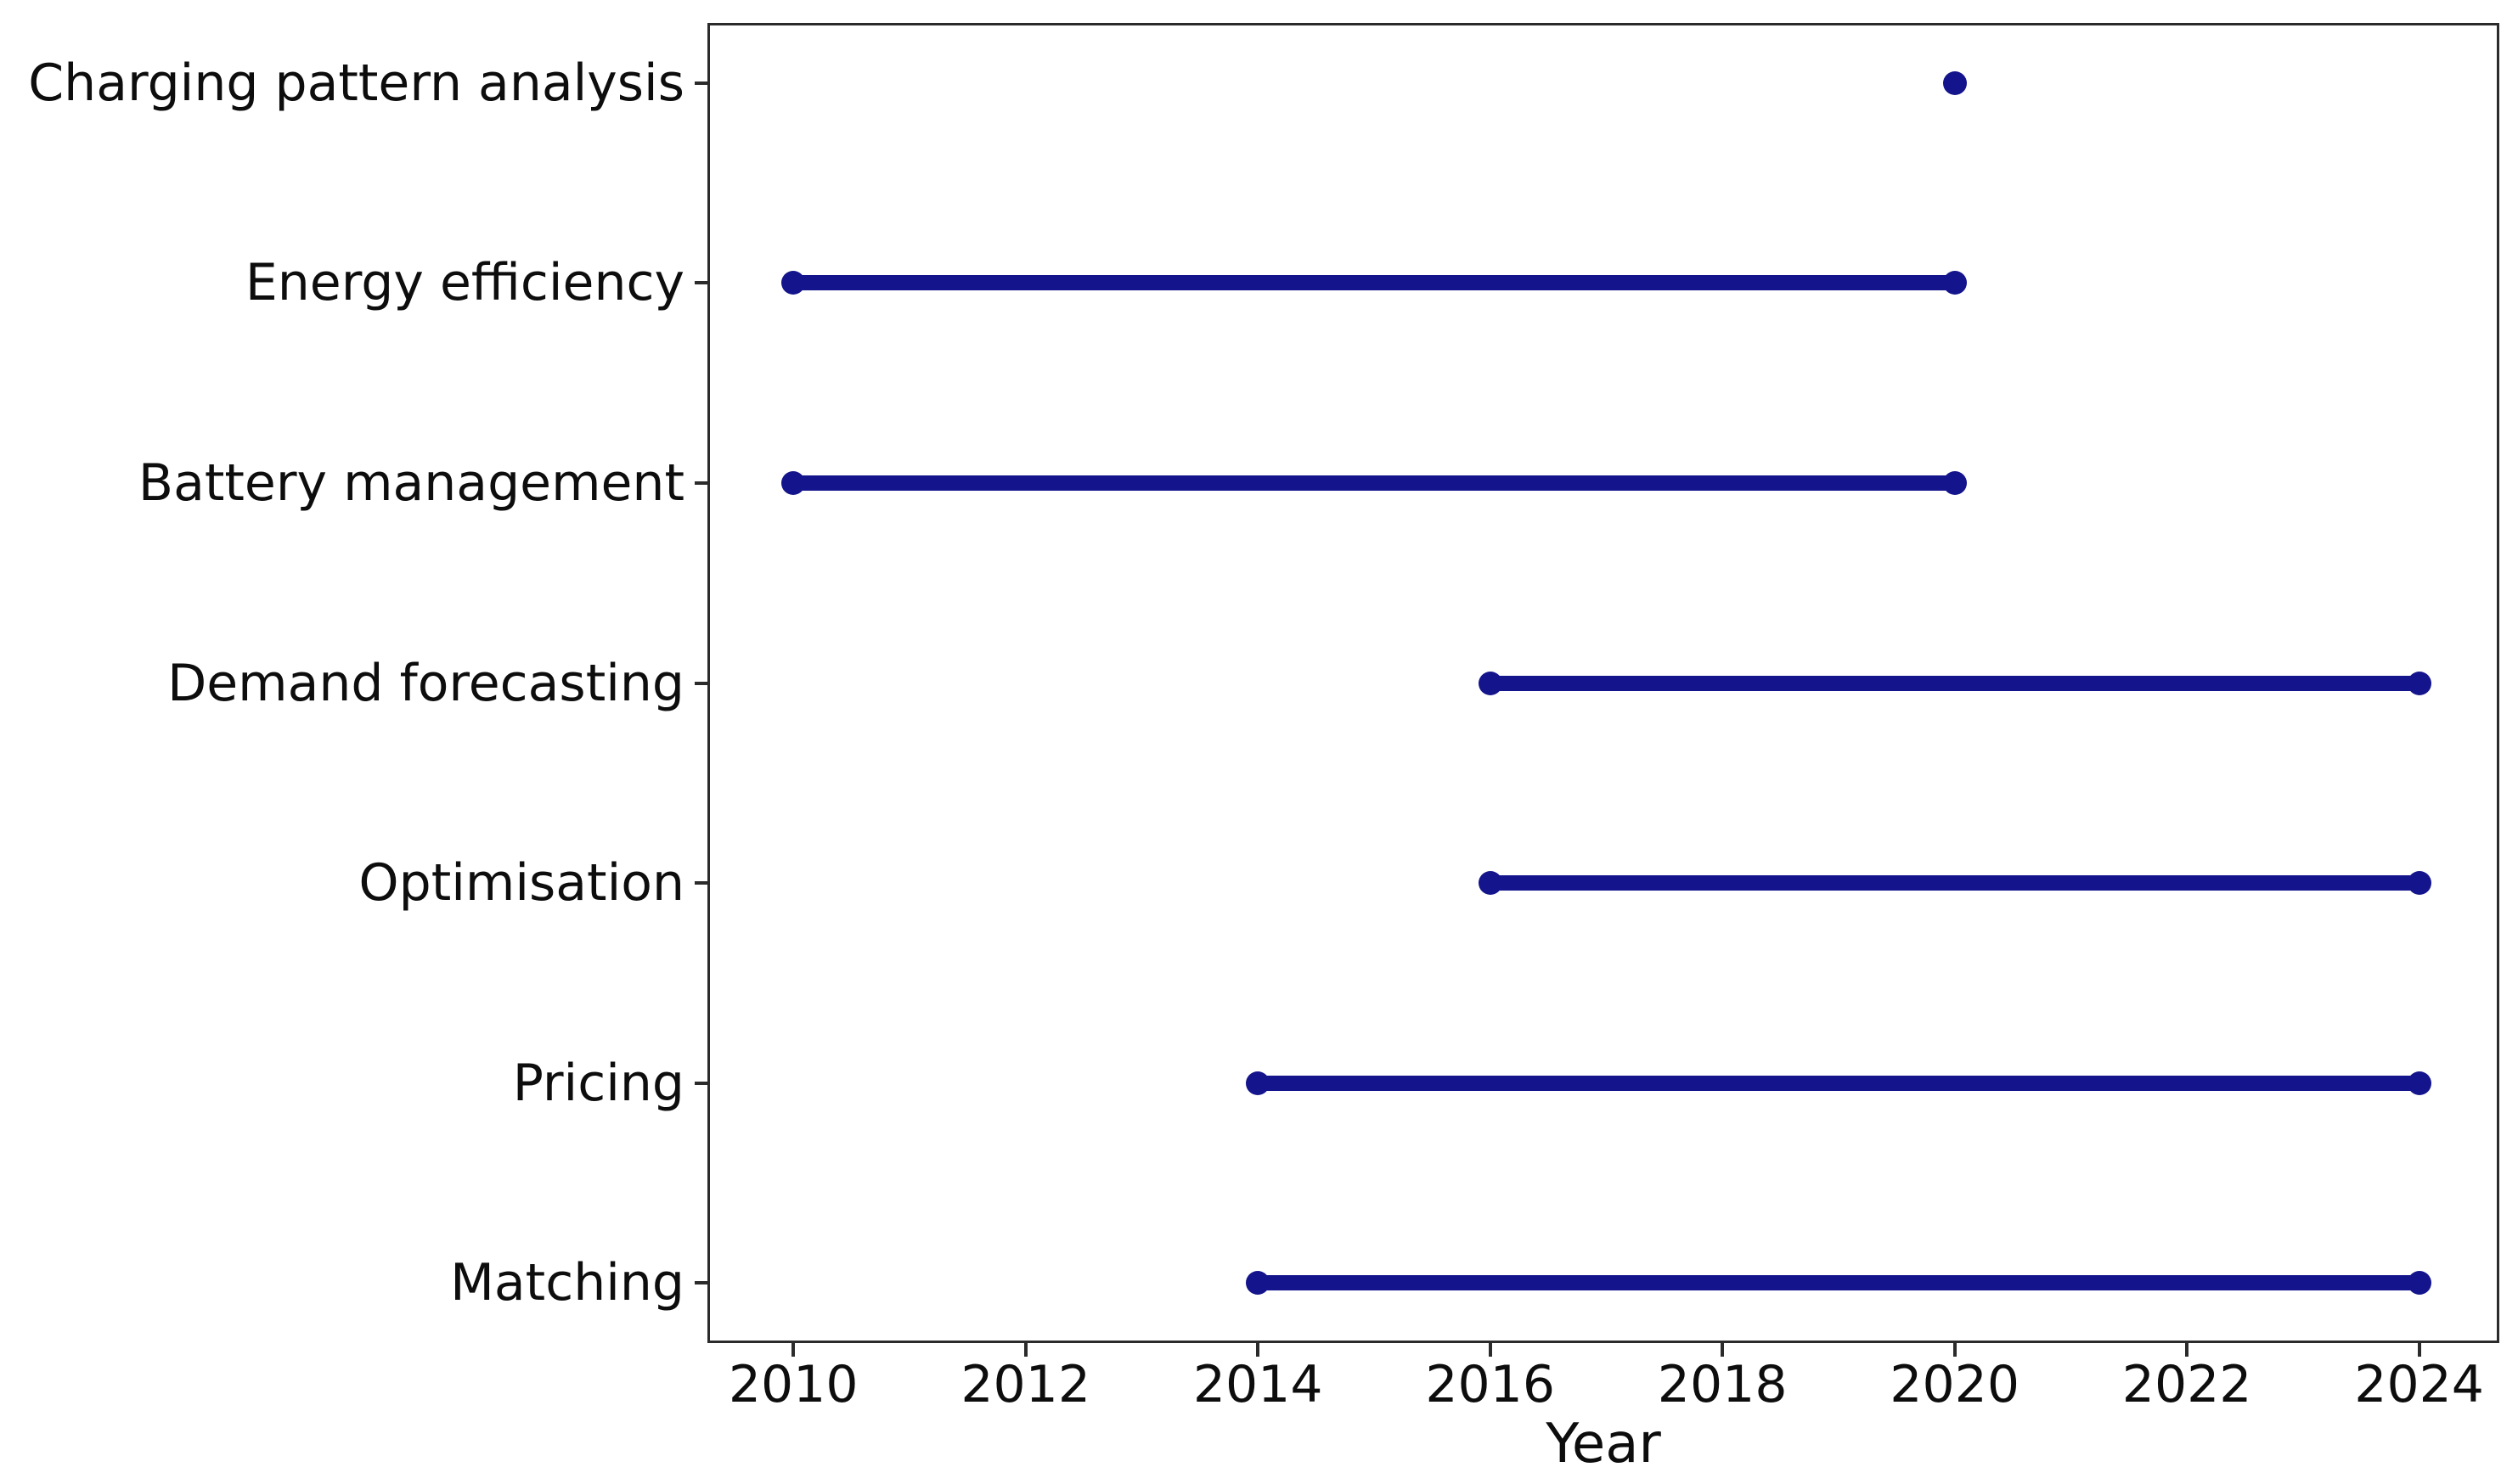  What do you see at coordinates (2419, 1384) in the screenshot?
I see `x-tick-label: 2024` at bounding box center [2419, 1384].